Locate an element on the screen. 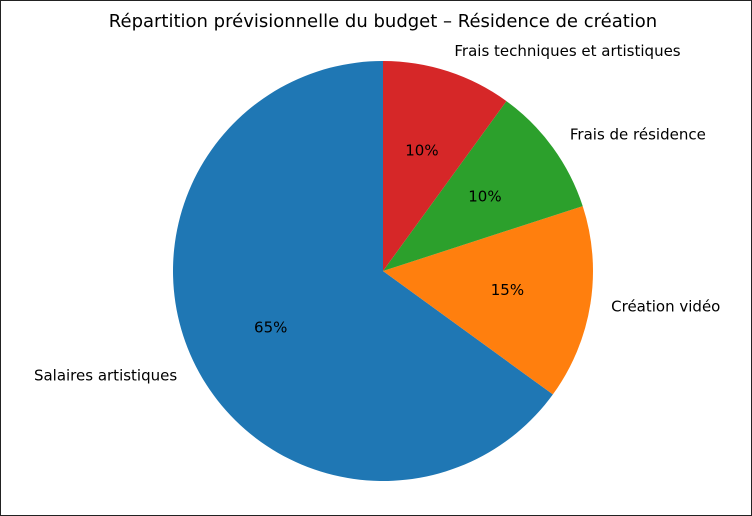 The image size is (752, 516). pct-label: 65% is located at coordinates (270, 328).